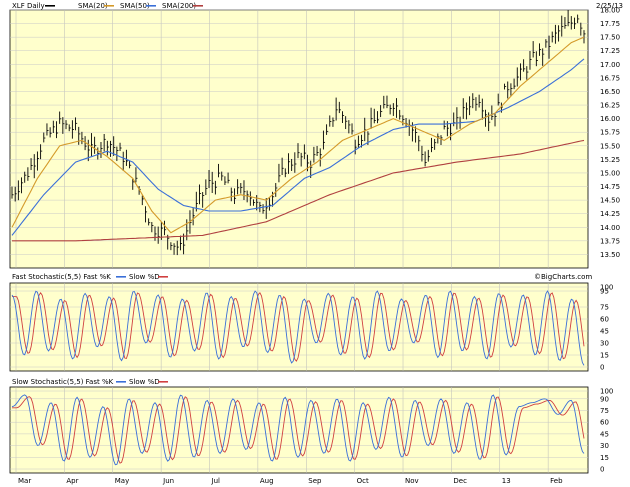 The width and height of the screenshot is (630, 487). Describe the element at coordinates (610, 160) in the screenshot. I see `y-tick-label: 15.25` at that location.